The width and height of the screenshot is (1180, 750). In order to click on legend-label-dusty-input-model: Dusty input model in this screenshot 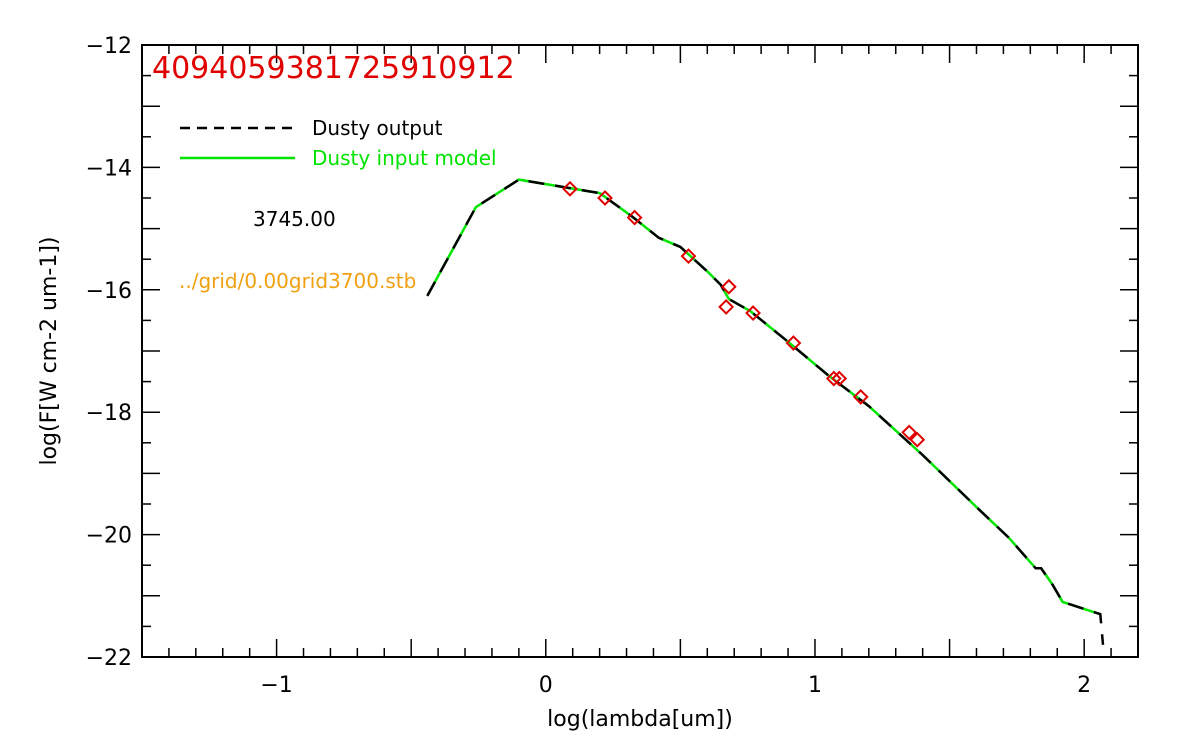, I will do `click(404, 158)`.